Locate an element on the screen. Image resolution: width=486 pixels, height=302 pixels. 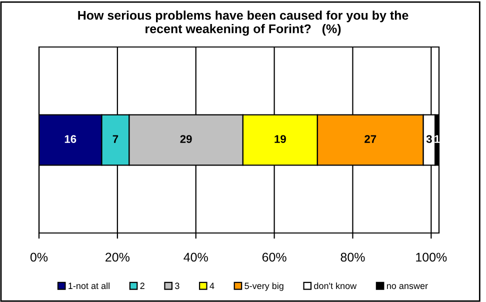
legend-label: 5-very big is located at coordinates (264, 286).